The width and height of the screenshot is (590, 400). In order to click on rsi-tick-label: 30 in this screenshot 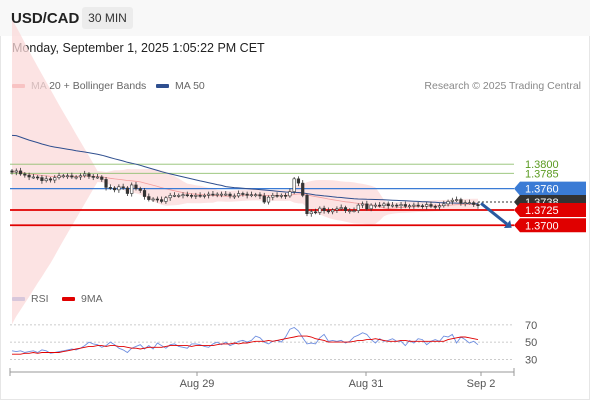, I will do `click(531, 360)`.